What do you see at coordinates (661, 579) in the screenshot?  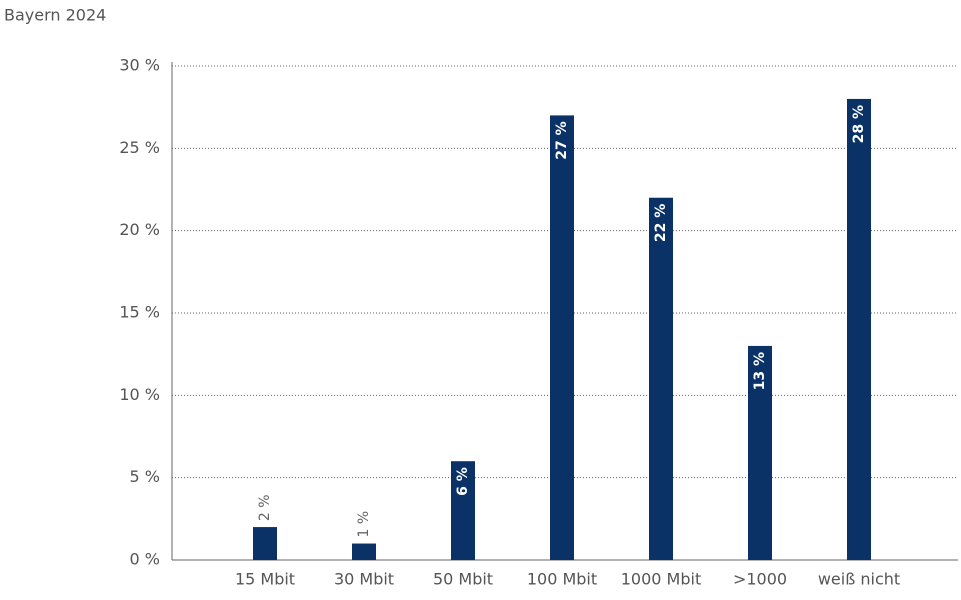 I see `x-tick-label: 1000 Mbit` at bounding box center [661, 579].